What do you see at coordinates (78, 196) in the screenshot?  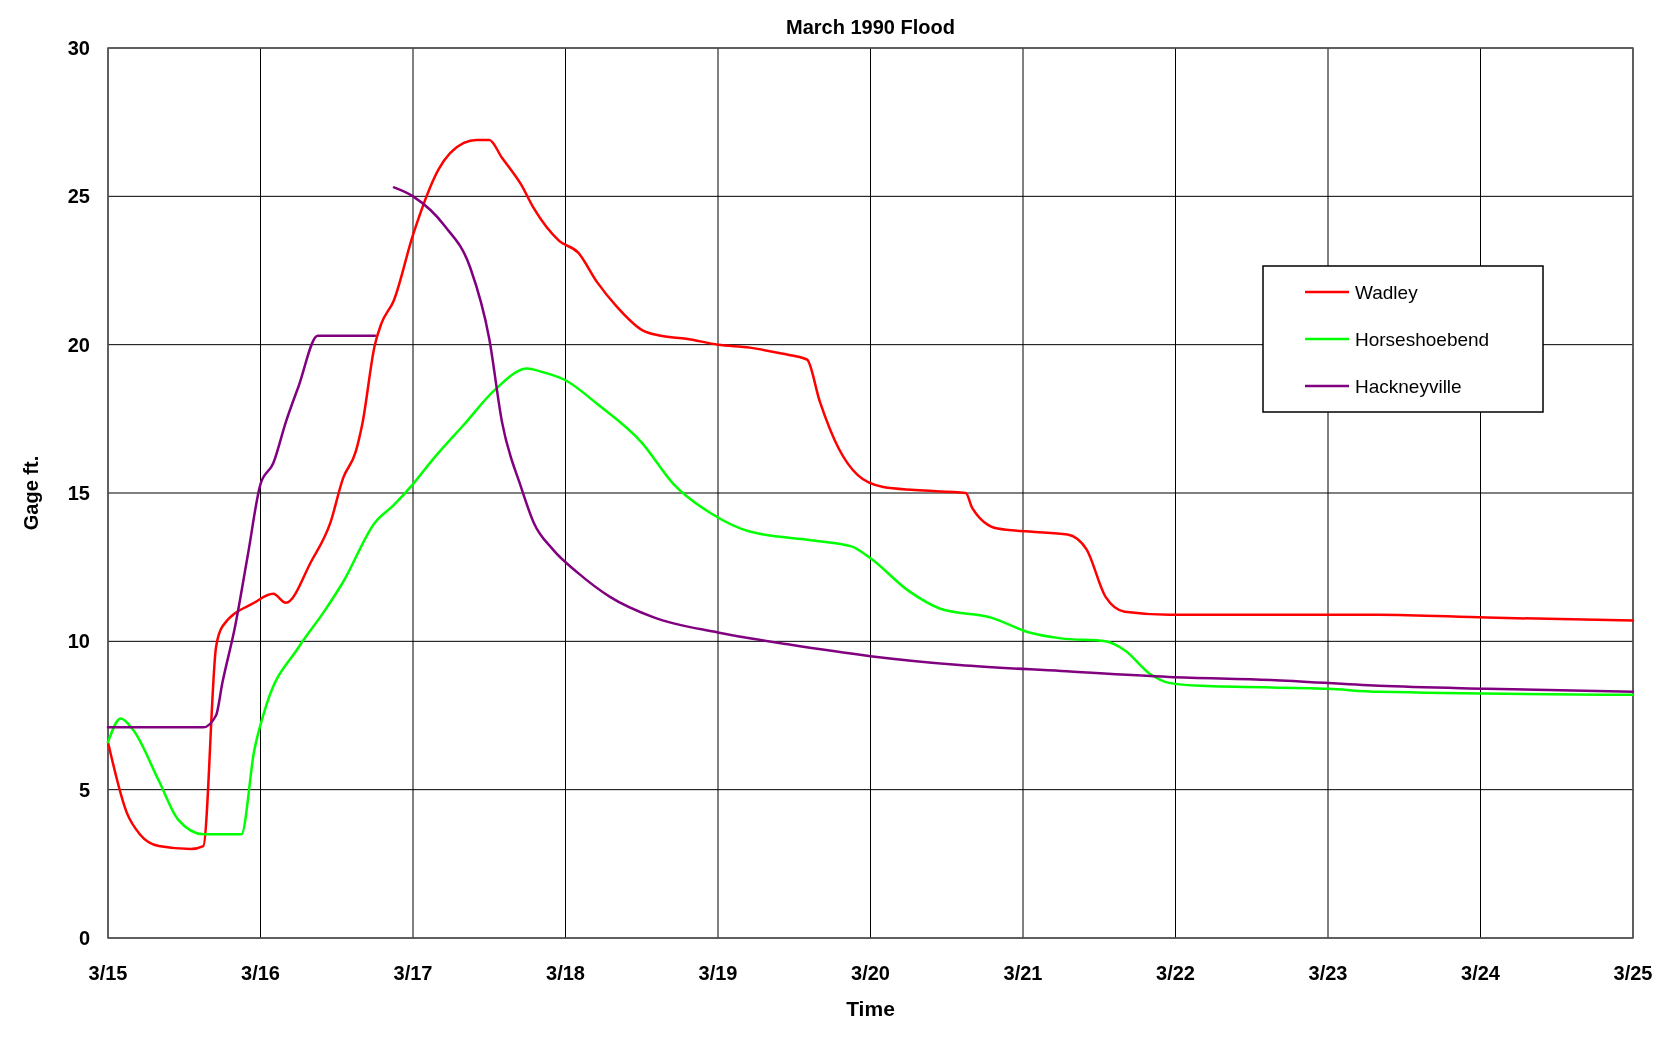 I see `y-tick-label: 25` at bounding box center [78, 196].